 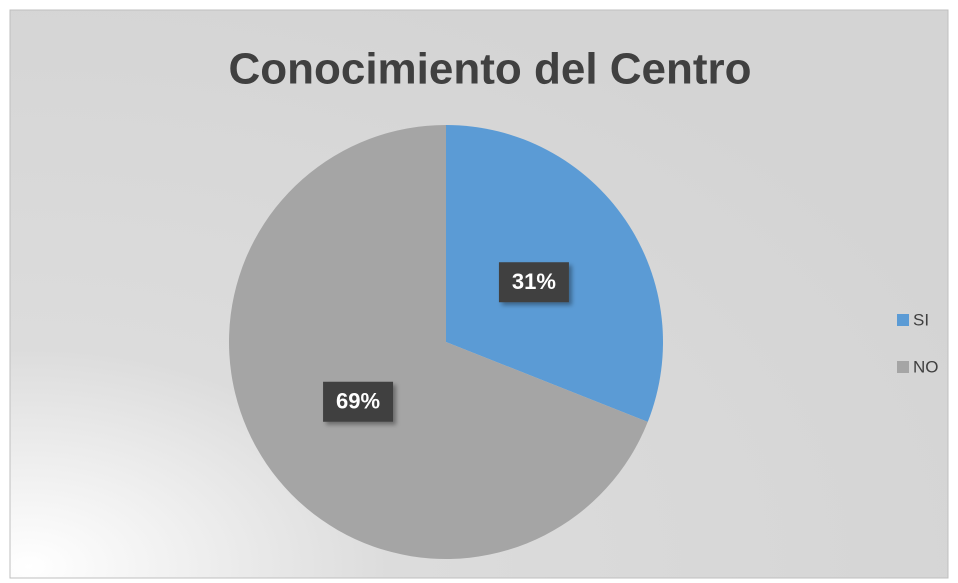 I want to click on data-label: 69%, so click(x=358, y=401).